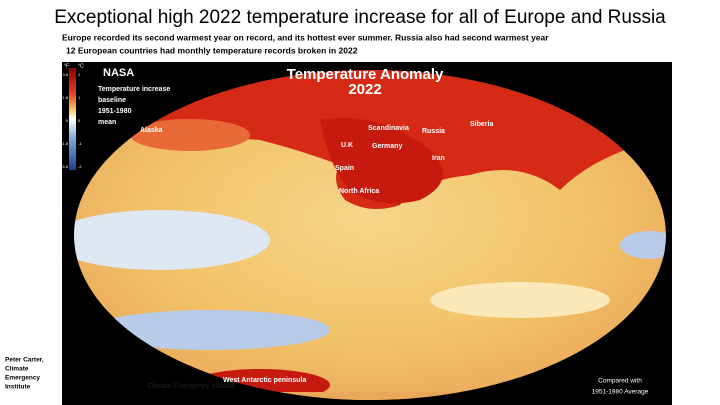 The width and height of the screenshot is (720, 405). I want to click on region-label: Siberia, so click(481, 124).